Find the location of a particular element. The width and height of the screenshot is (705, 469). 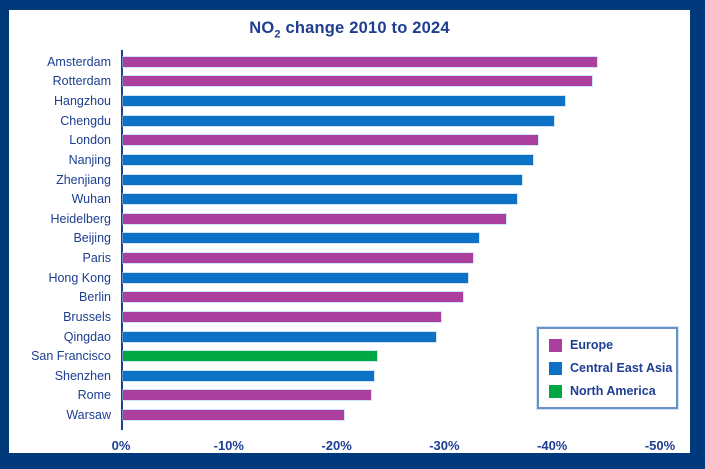

x-tick-label: -20% is located at coordinates (336, 445).